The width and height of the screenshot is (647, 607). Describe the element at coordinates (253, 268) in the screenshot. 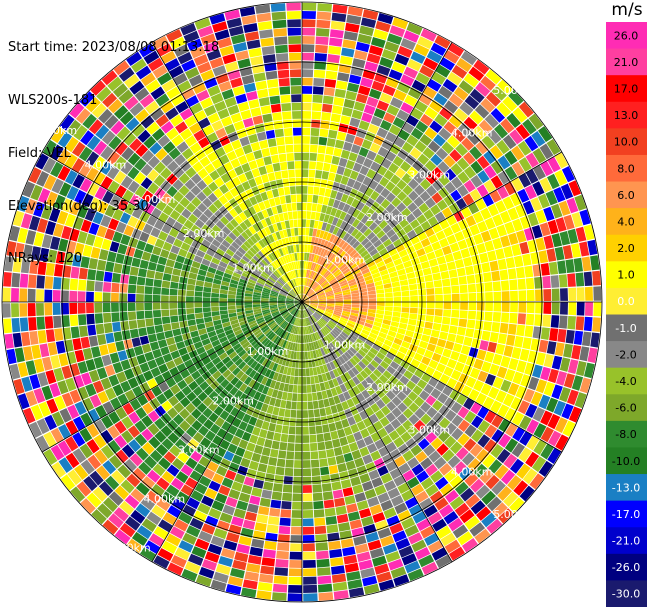

I see `range-ring-label: 1.00km` at that location.